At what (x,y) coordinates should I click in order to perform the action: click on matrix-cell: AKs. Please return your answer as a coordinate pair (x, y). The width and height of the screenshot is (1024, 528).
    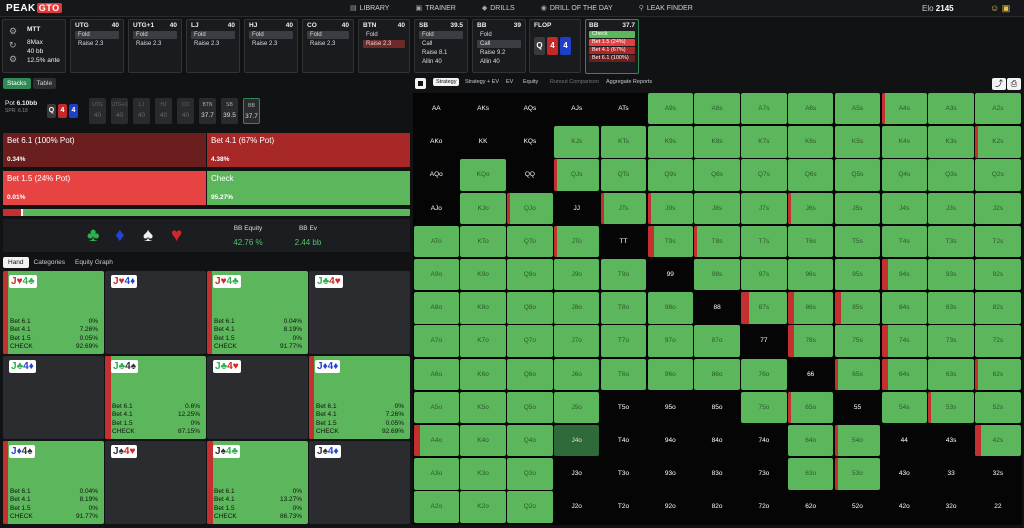
    Looking at the image, I should click on (483, 108).